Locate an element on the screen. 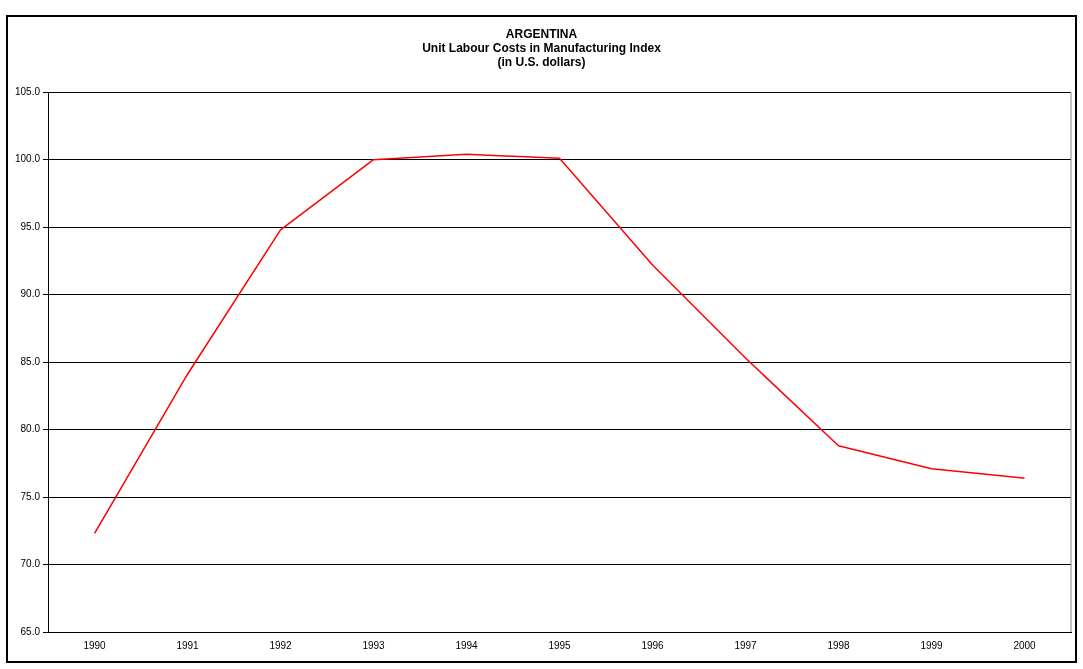 This screenshot has height=669, width=1083. y-tick-label: 105.0 is located at coordinates (27, 91).